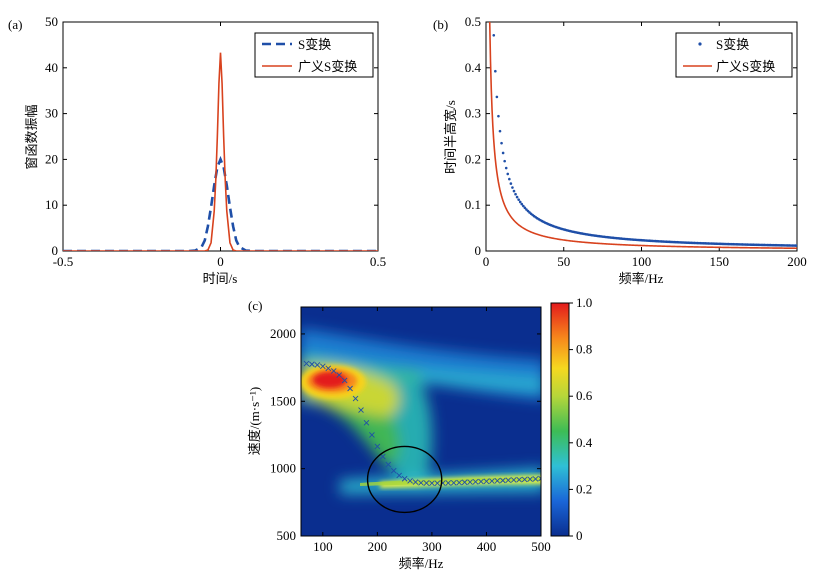  What do you see at coordinates (584, 302) in the screenshot?
I see `colorbar-tick-label: 1.0` at bounding box center [584, 302].